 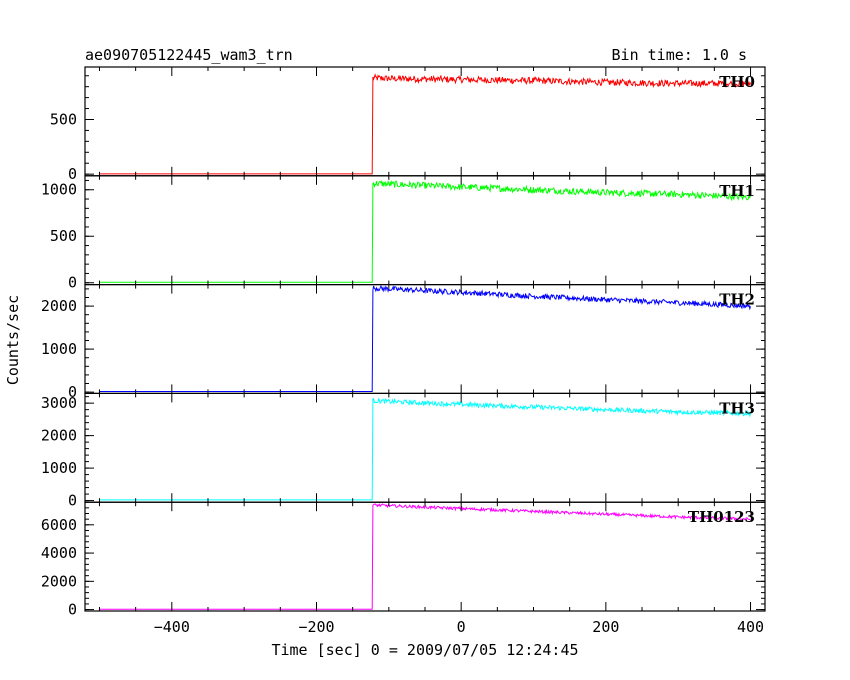 I want to click on series-line-th0123, so click(x=425, y=556).